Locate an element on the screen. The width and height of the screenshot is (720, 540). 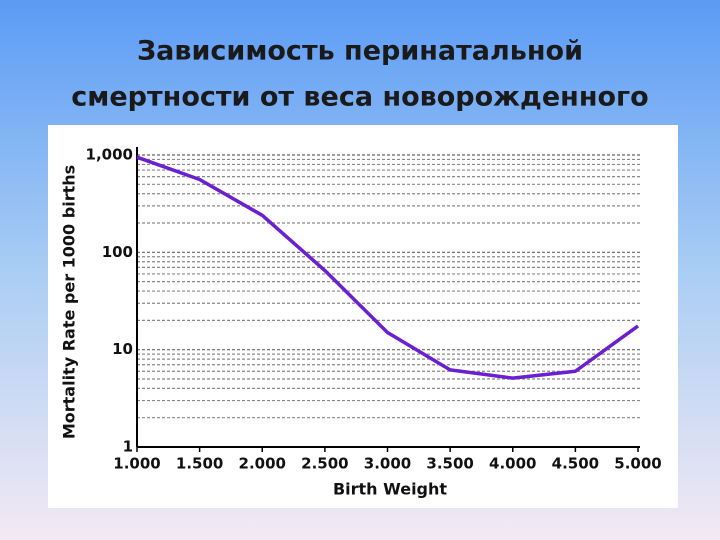
x-tick-label: 1.500 is located at coordinates (199, 464).